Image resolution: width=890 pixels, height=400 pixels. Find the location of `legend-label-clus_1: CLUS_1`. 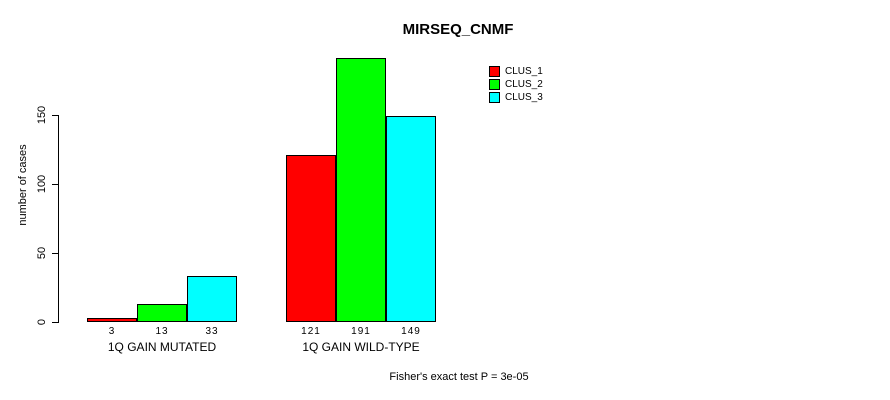

legend-label-clus_1: CLUS_1 is located at coordinates (524, 71).